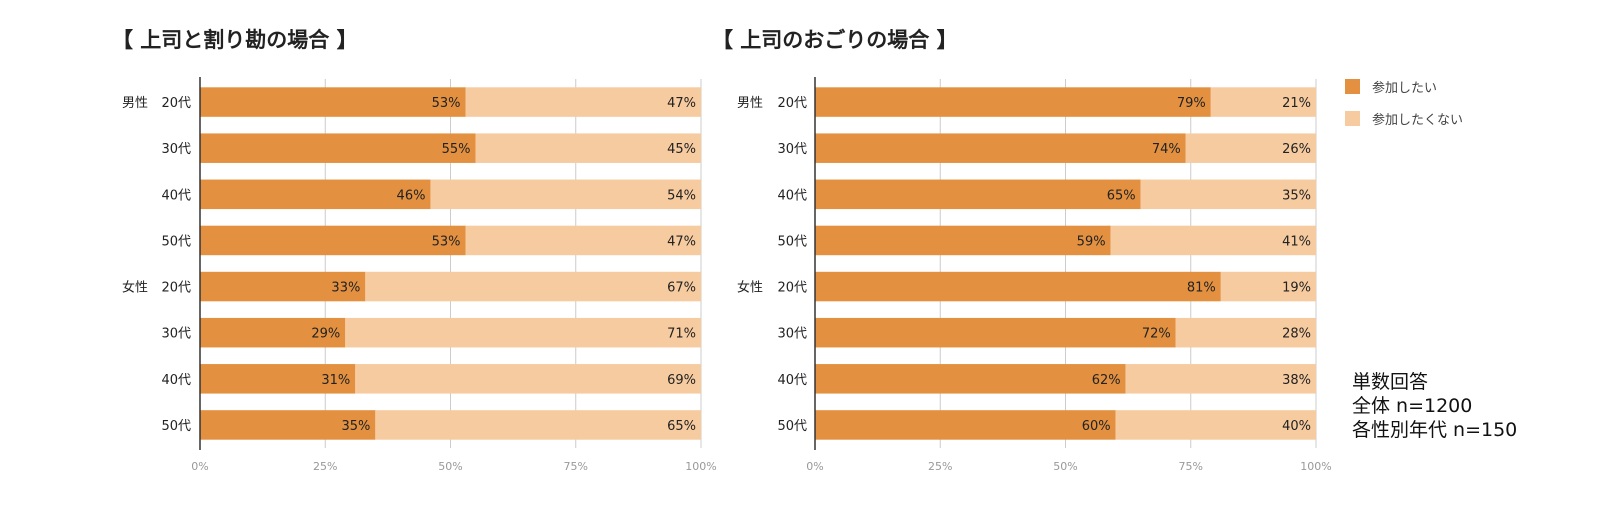 The height and width of the screenshot is (514, 1612). Describe the element at coordinates (681, 195) in the screenshot. I see `data-label-not-want: 54%` at that location.